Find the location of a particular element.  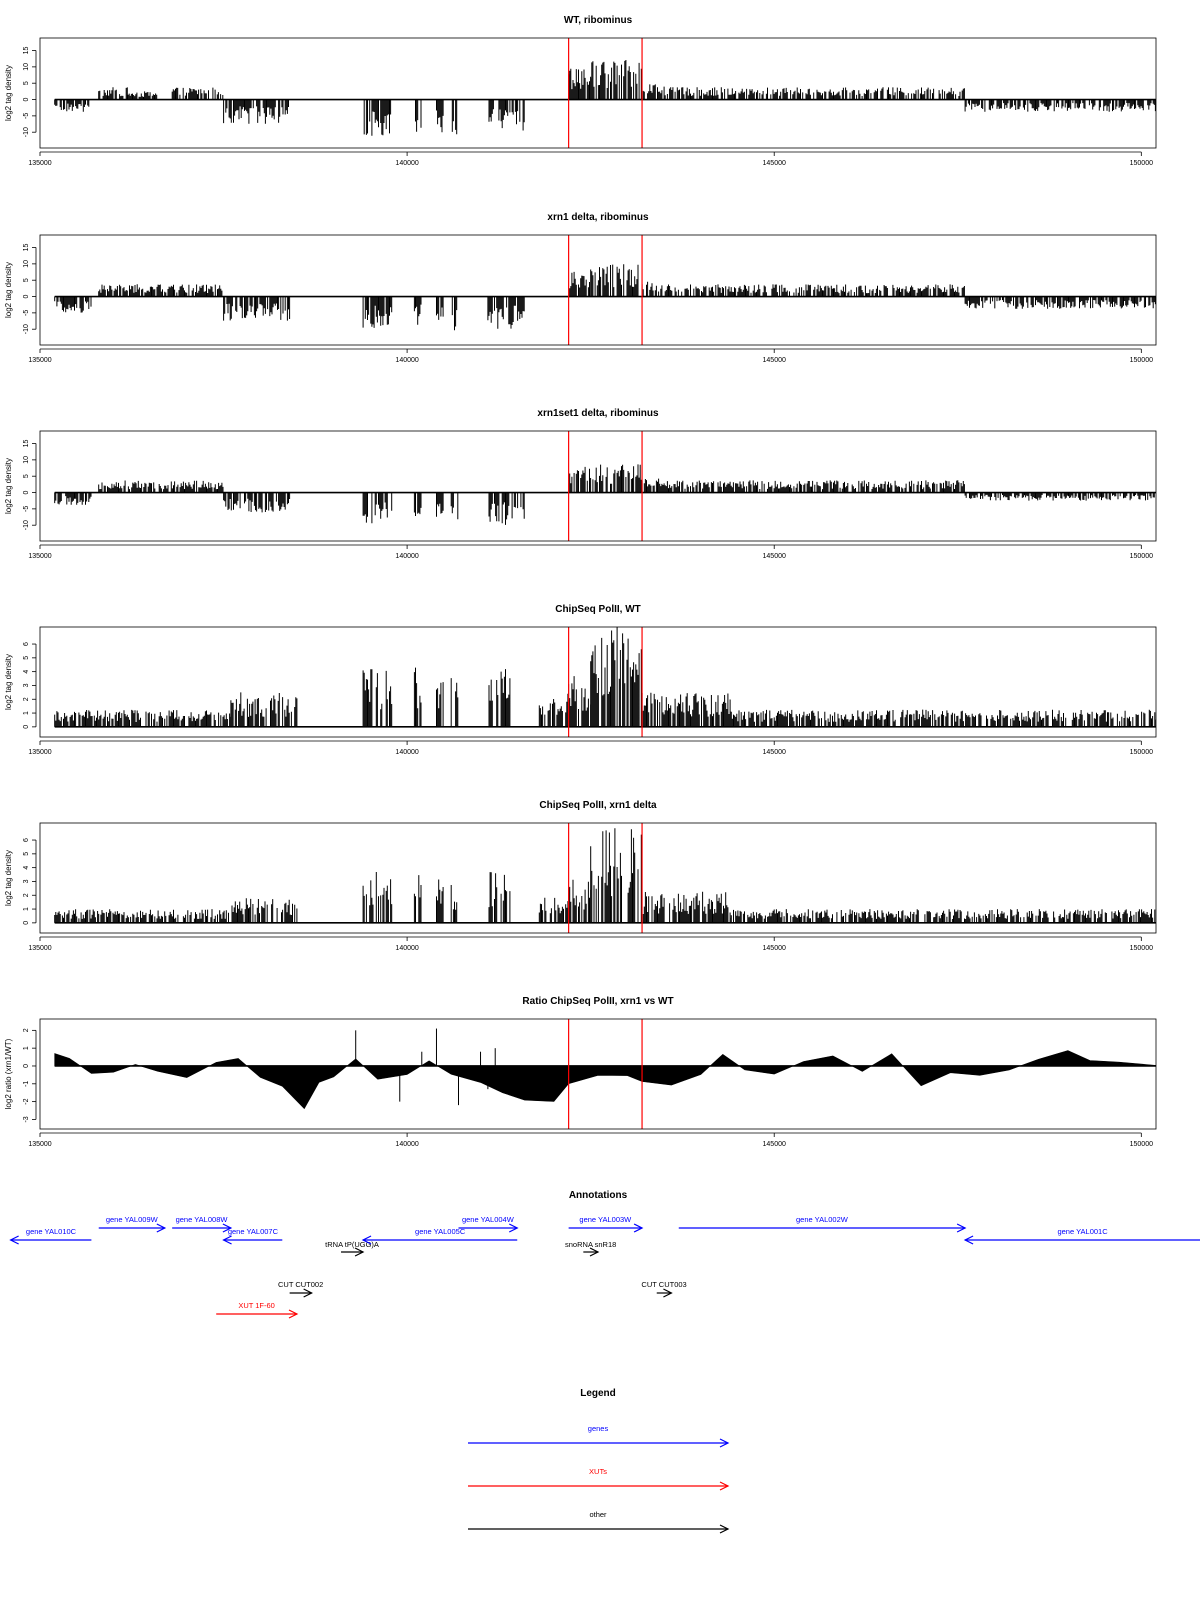

legend-label: other is located at coordinates (598, 1514).